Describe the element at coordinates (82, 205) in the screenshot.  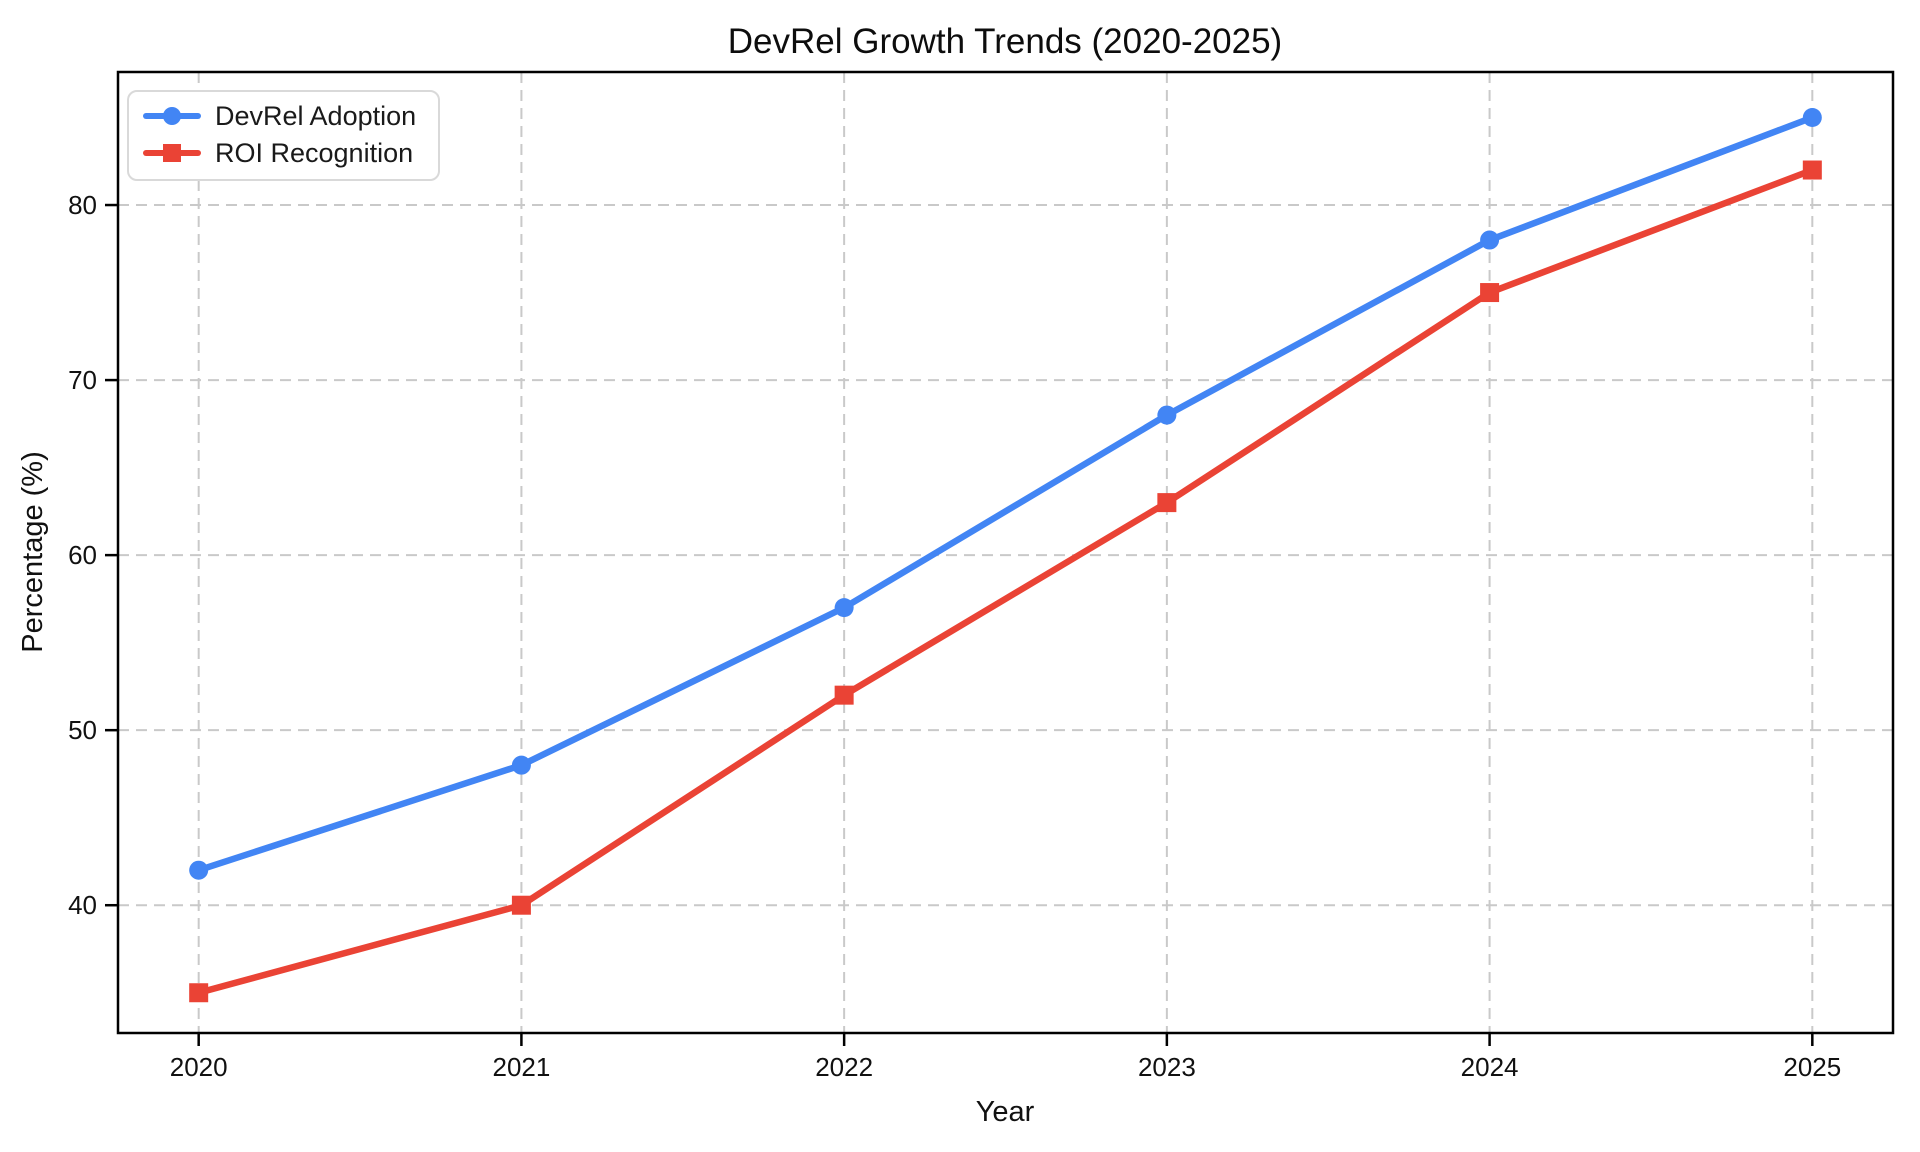
I see `y-tick-label: 80` at that location.